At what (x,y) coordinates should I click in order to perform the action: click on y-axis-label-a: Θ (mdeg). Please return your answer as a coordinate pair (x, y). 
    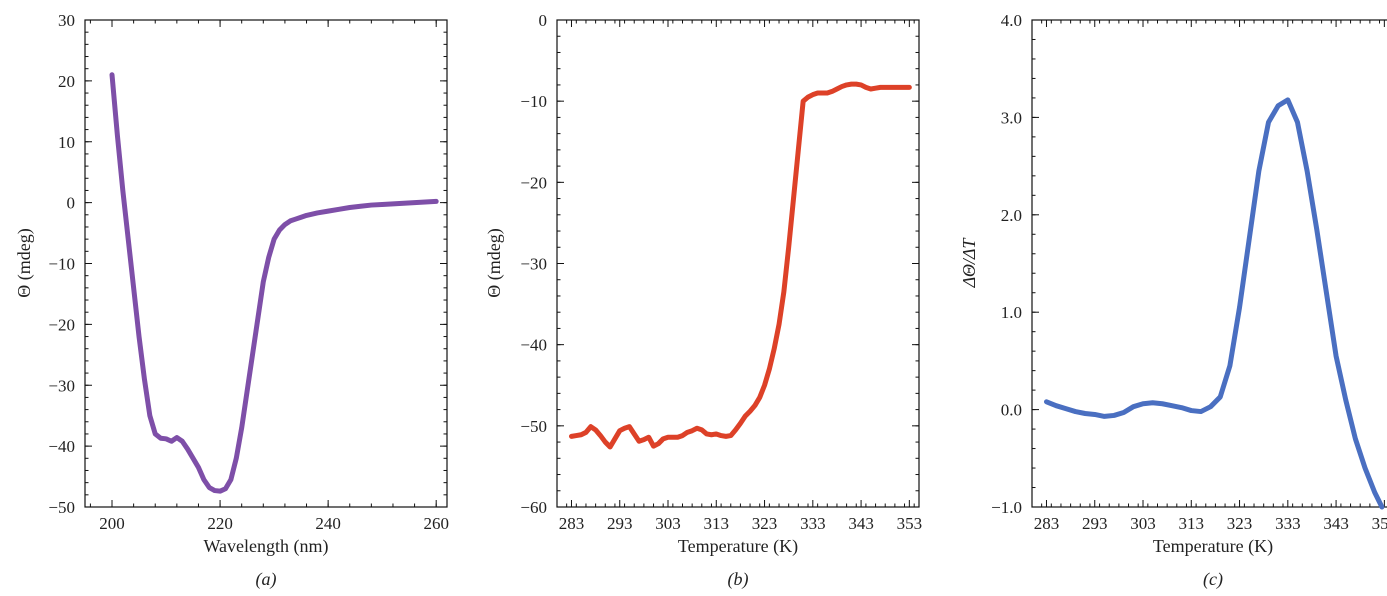
    Looking at the image, I should click on (24, 262).